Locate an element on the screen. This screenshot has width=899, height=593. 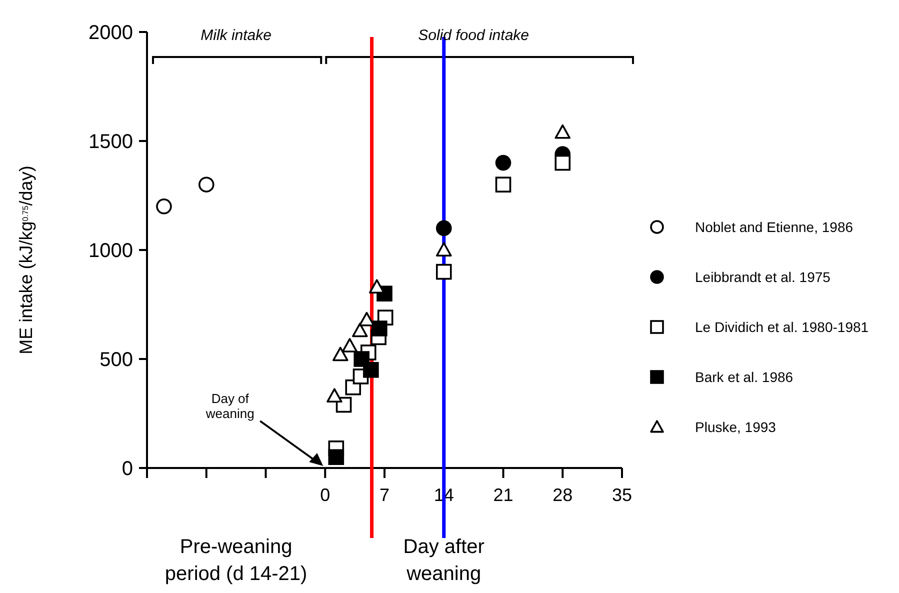
legend-label: Noblet and Etienne, 1986 is located at coordinates (774, 226).